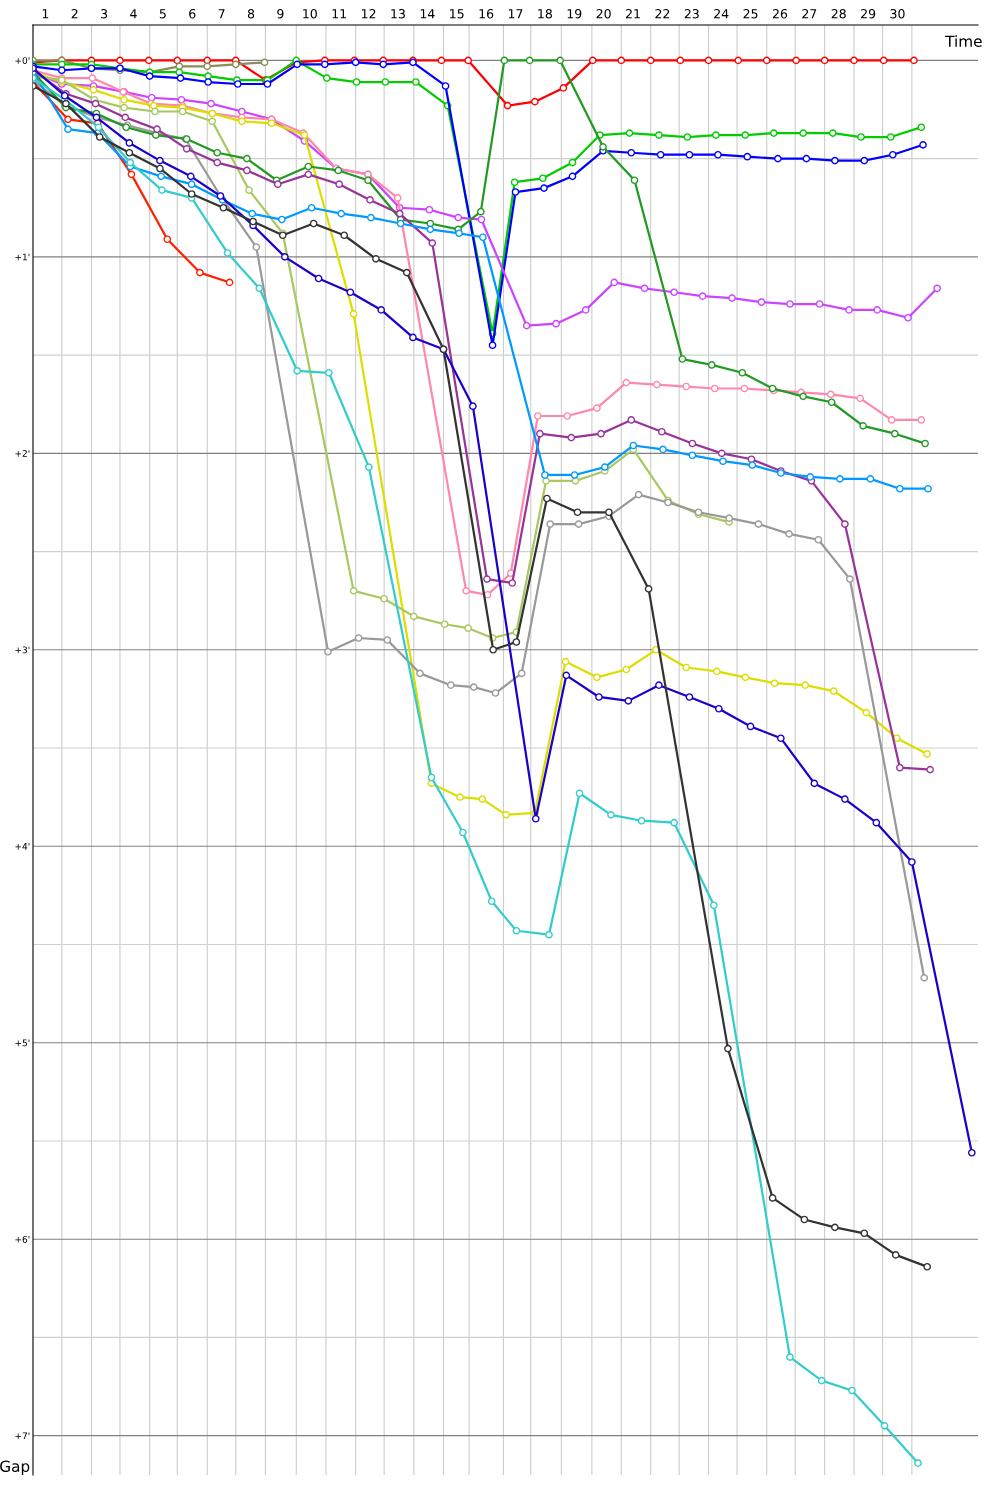  What do you see at coordinates (45, 14) in the screenshot?
I see `x-tick-label: 1` at bounding box center [45, 14].